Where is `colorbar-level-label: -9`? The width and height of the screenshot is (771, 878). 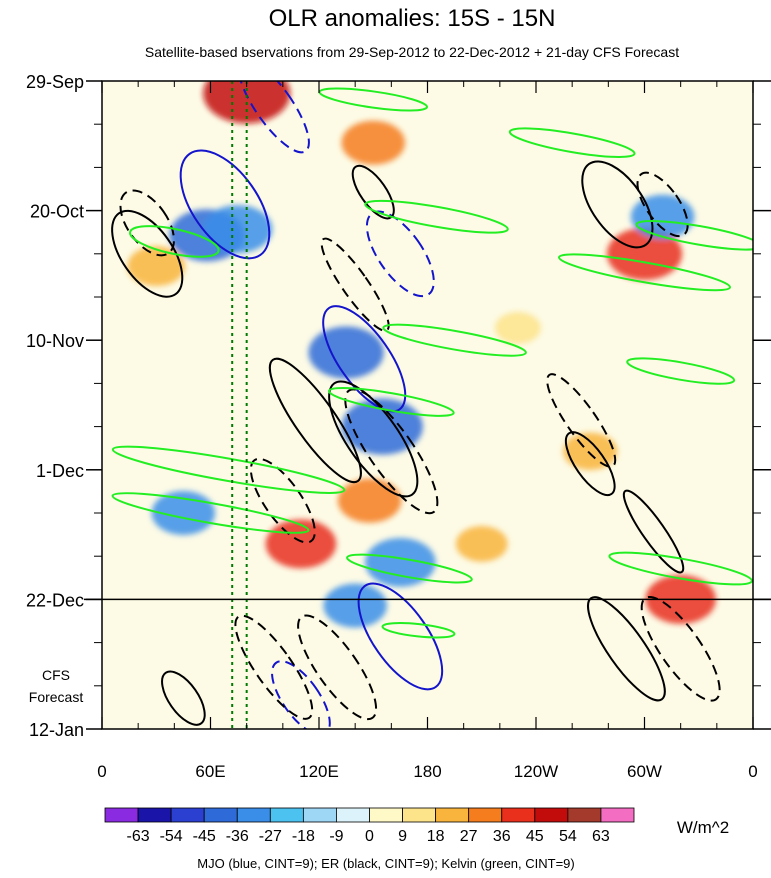 colorbar-level-label: -9 is located at coordinates (336, 836).